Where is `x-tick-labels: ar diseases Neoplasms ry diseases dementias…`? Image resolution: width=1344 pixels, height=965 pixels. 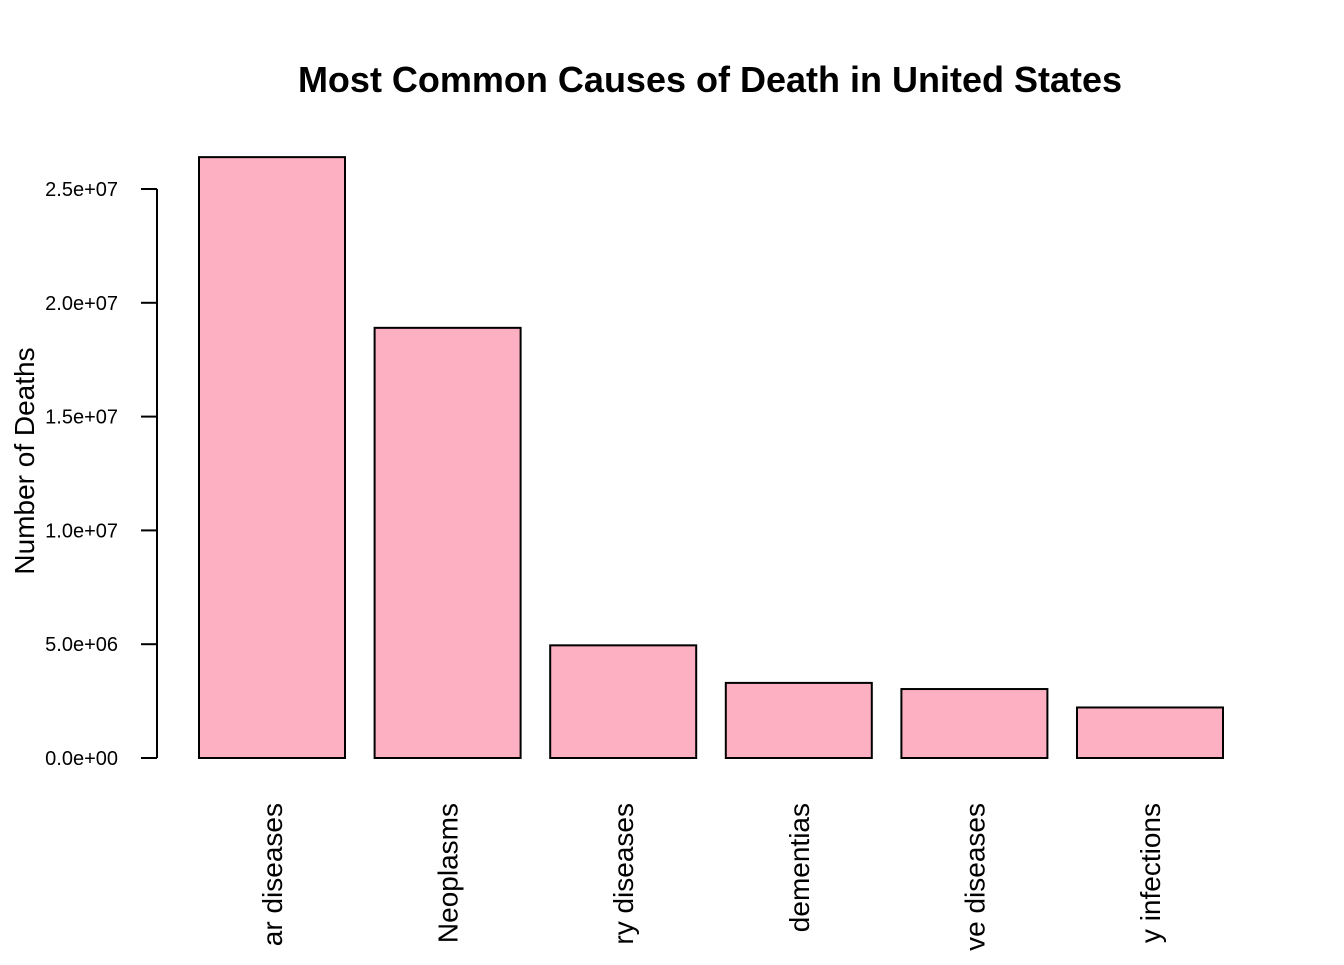
x-tick-labels: ar diseases Neoplasms ry diseases dementias… is located at coordinates (711, 877).